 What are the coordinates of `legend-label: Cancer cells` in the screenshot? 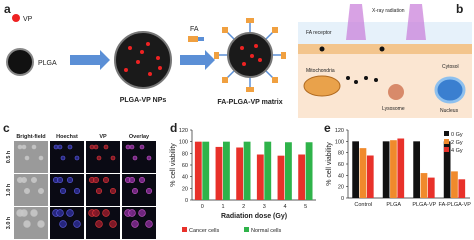 It's located at (204, 231).